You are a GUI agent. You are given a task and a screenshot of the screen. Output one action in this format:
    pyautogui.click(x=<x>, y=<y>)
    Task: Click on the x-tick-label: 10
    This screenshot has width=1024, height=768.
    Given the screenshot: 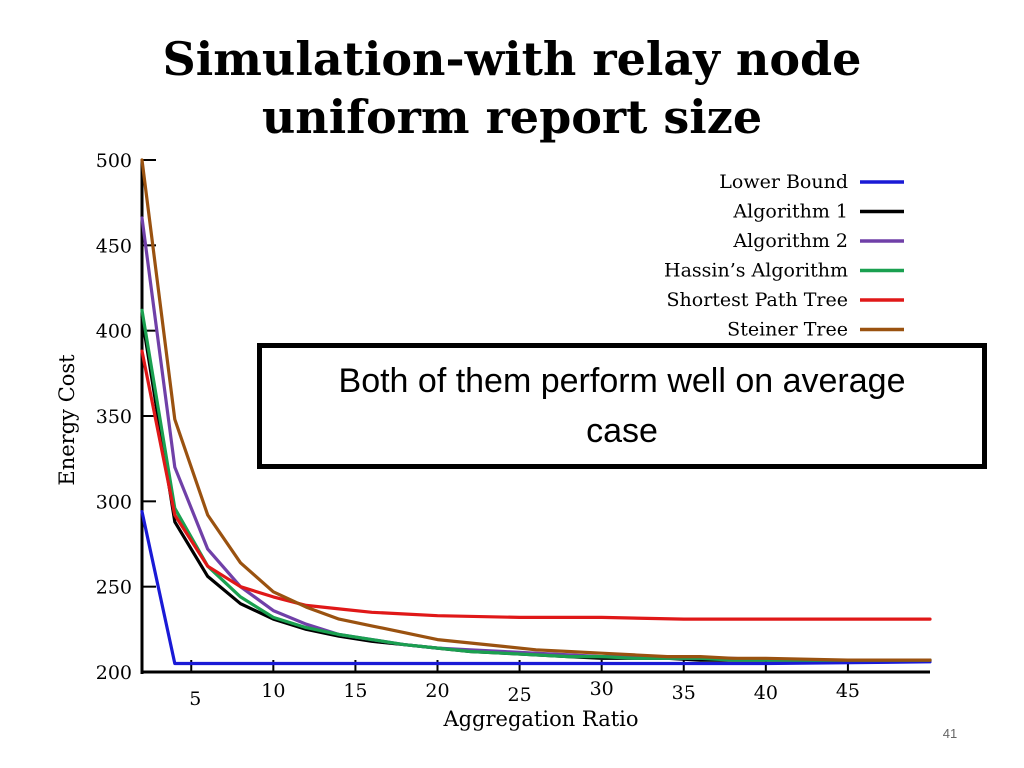 What is the action you would take?
    pyautogui.click(x=273, y=691)
    